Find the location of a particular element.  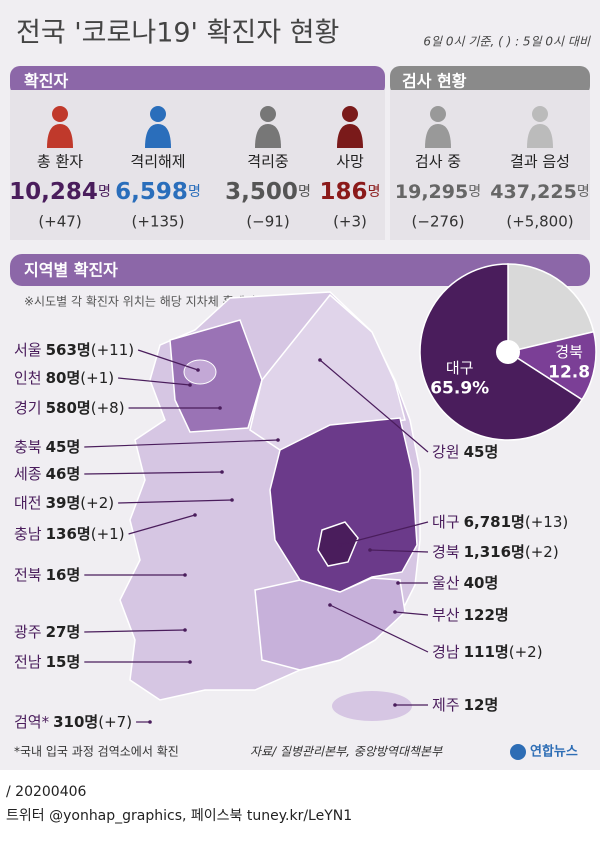

panel is located at coordinates (197, 165).